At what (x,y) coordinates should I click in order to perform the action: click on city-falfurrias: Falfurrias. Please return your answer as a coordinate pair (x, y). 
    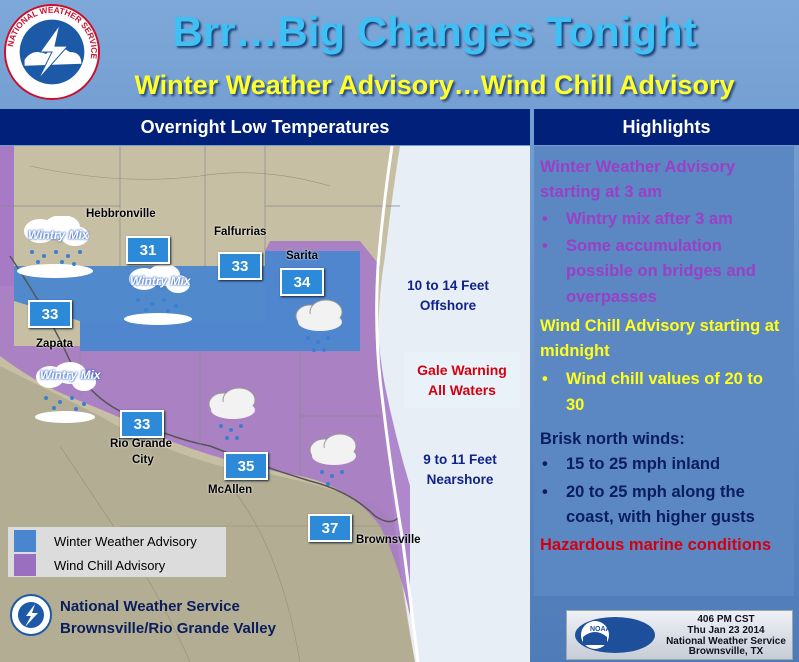
    Looking at the image, I should click on (240, 232).